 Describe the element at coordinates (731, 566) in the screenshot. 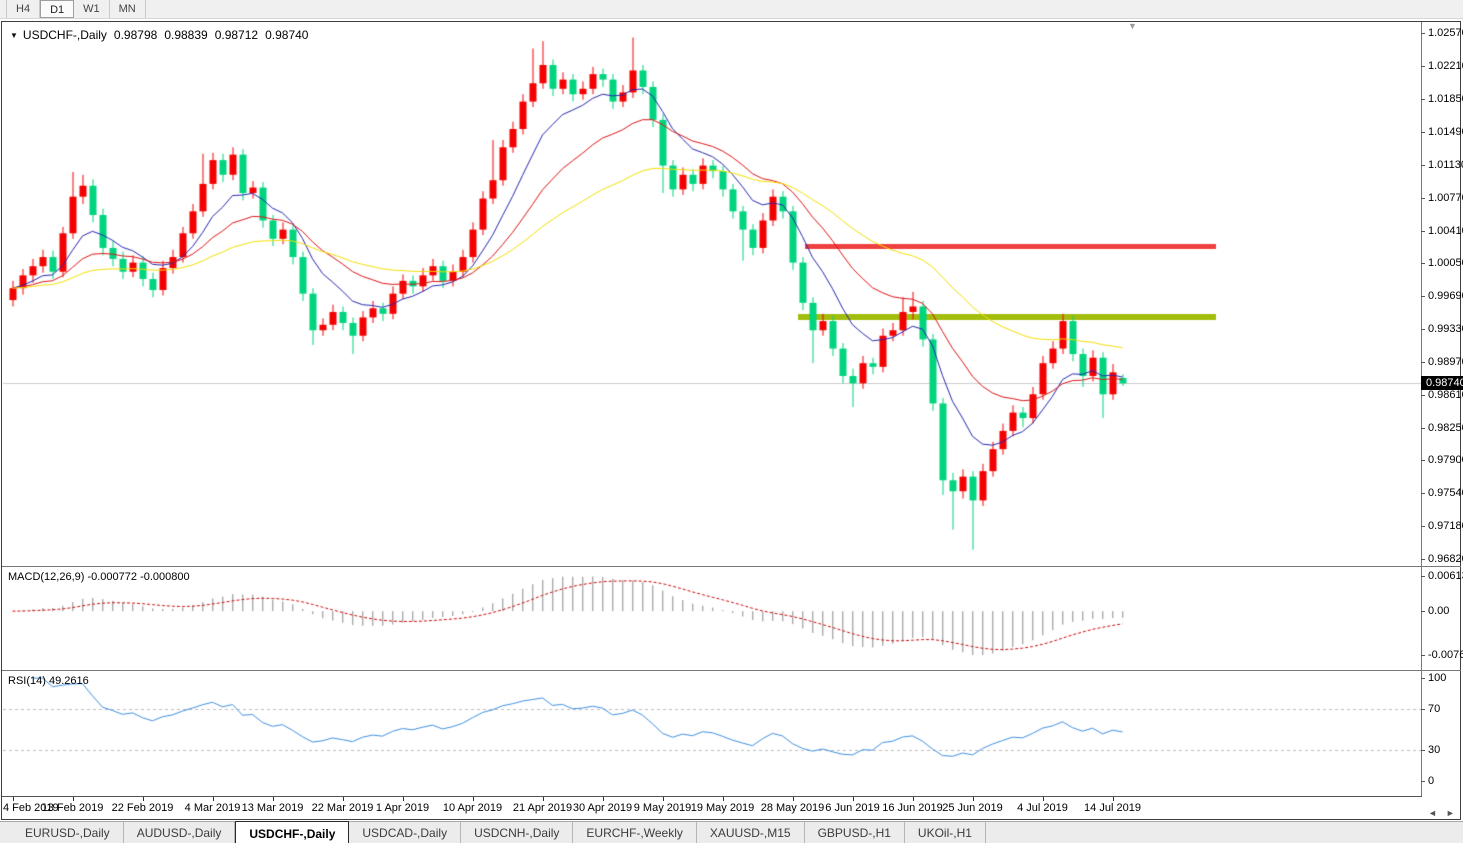

I see `panel-splitter-macd` at that location.